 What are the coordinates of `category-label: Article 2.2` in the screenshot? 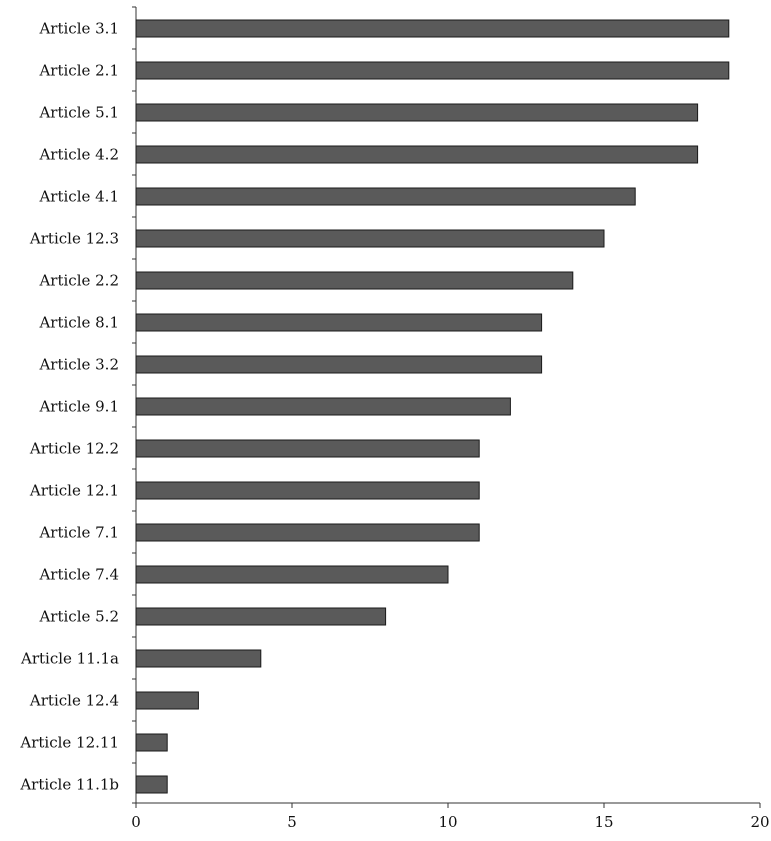 It's located at (78, 281).